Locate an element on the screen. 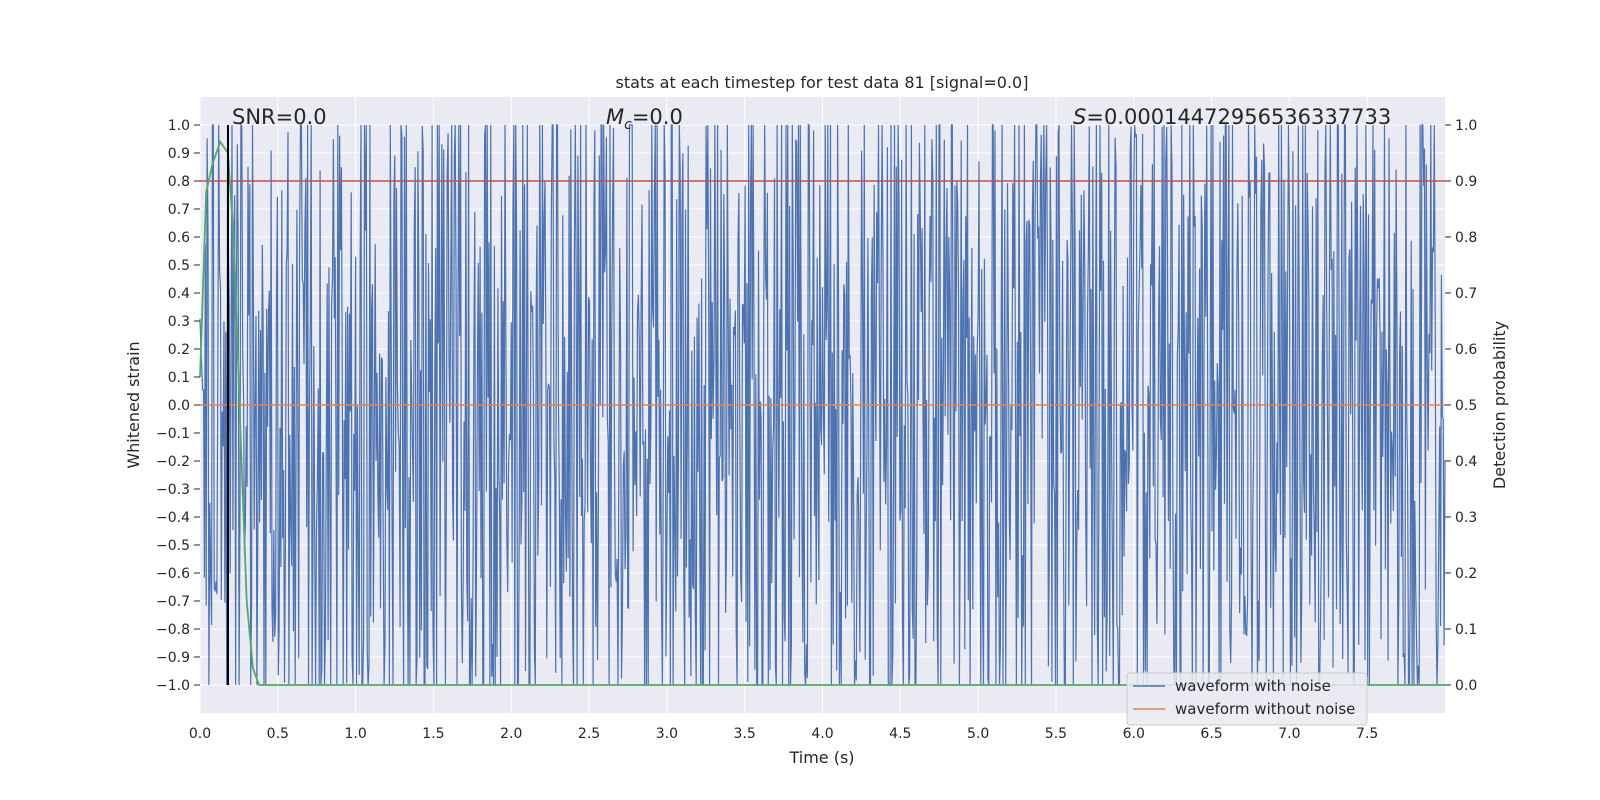  y-tick-label: −0.5 is located at coordinates (173, 546).